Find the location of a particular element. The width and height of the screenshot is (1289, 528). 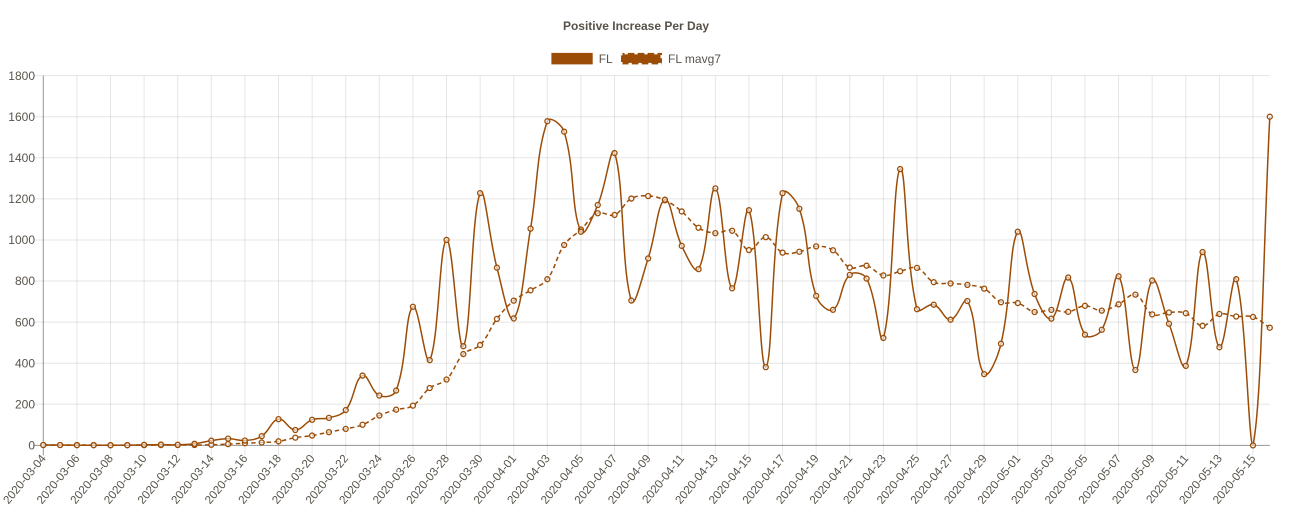

svg-text: 1800 is located at coordinates (21, 76).